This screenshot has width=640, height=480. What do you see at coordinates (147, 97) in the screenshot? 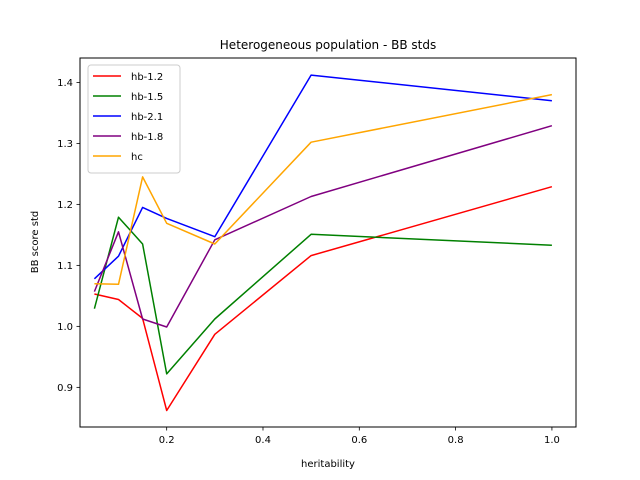
I see `legend-label: hb-1.5` at bounding box center [147, 97].